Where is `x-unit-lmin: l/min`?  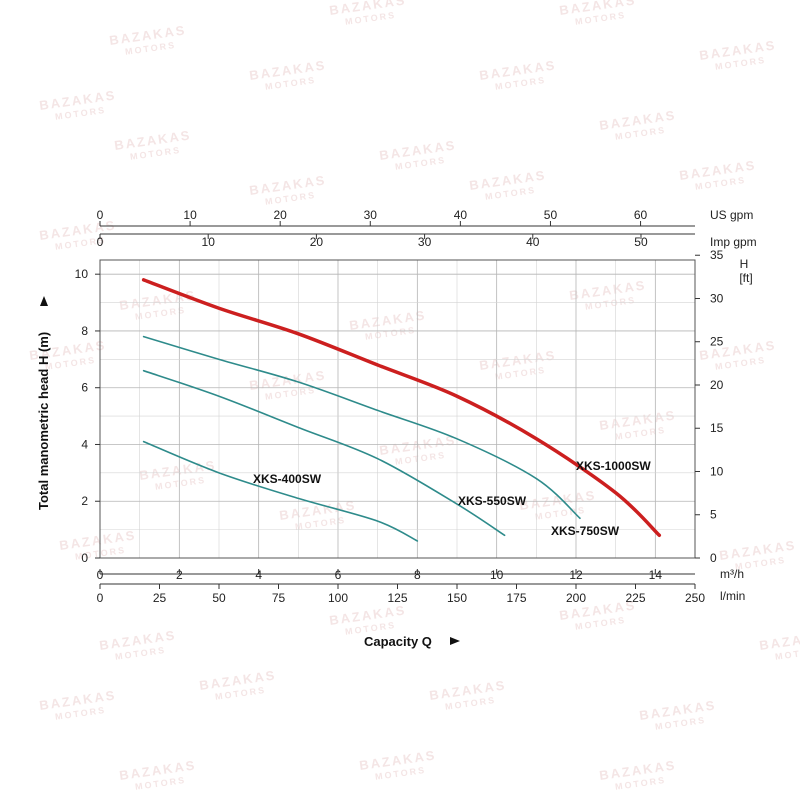
x-unit-lmin: l/min is located at coordinates (732, 596).